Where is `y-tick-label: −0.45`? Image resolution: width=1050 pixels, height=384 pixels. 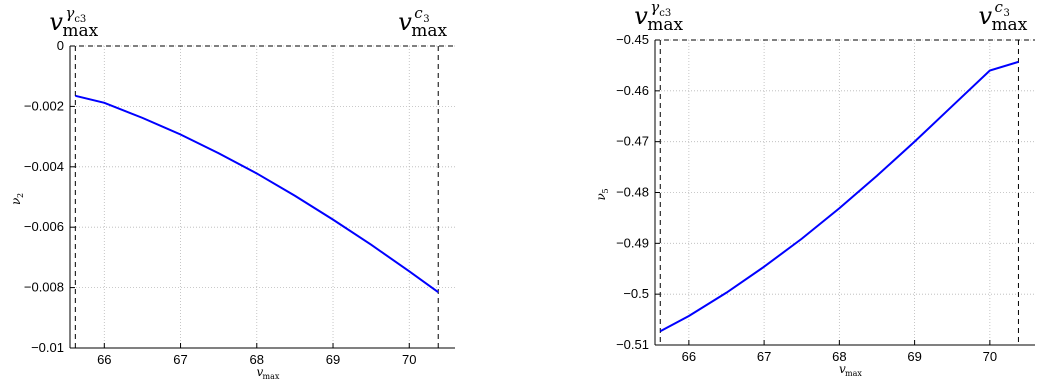 y-tick-label: −0.45 is located at coordinates (632, 39).